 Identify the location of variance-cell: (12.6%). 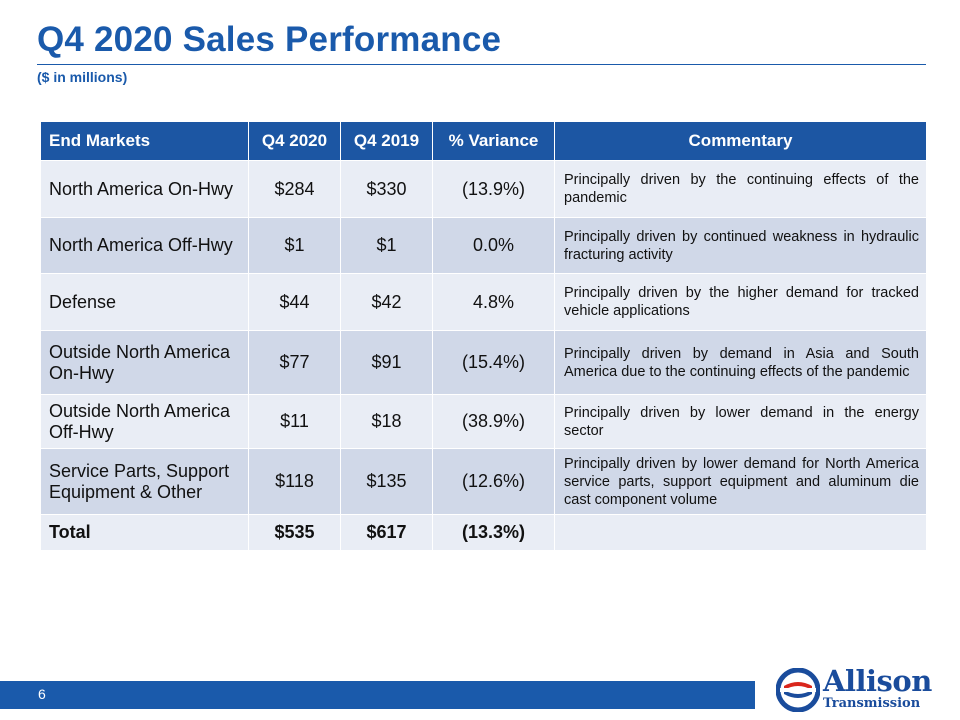
(493, 481).